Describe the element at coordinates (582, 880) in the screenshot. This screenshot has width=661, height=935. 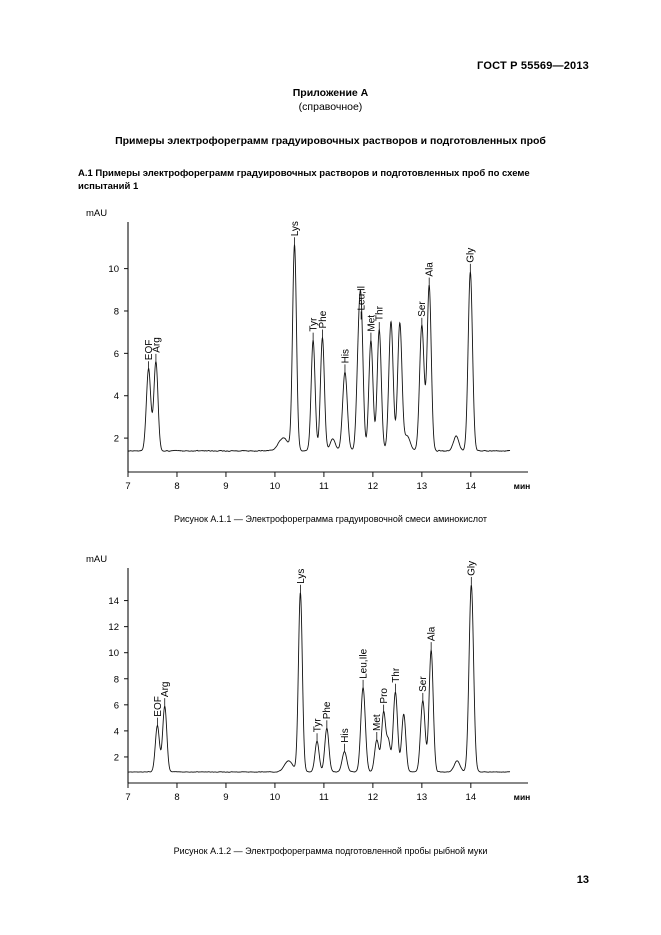
I see `page-number: 13` at that location.